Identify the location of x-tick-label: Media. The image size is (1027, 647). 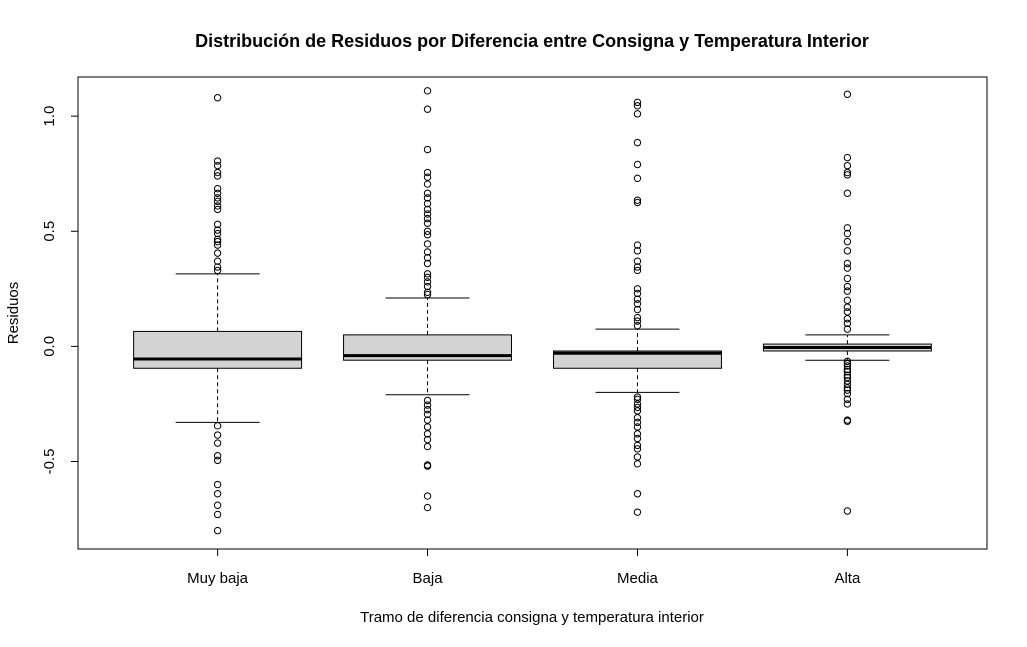
(638, 578).